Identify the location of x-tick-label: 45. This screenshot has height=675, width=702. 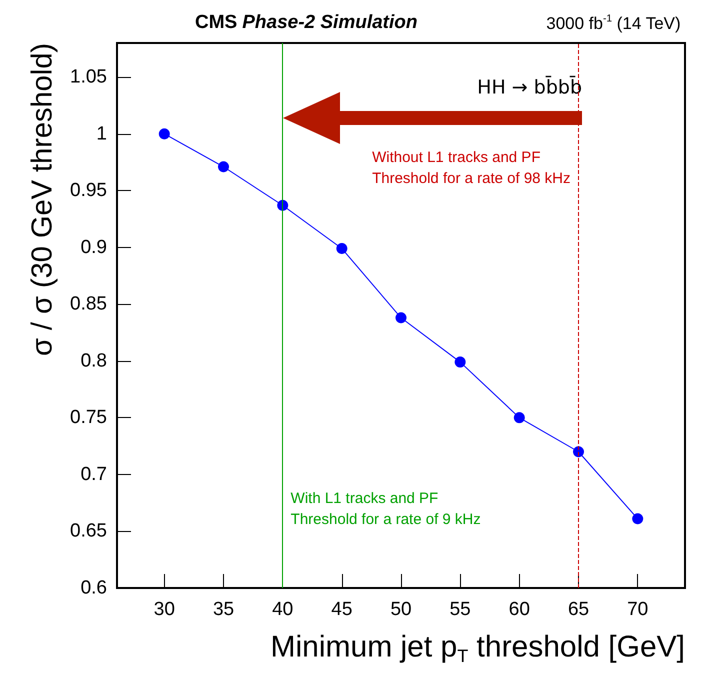
(341, 609).